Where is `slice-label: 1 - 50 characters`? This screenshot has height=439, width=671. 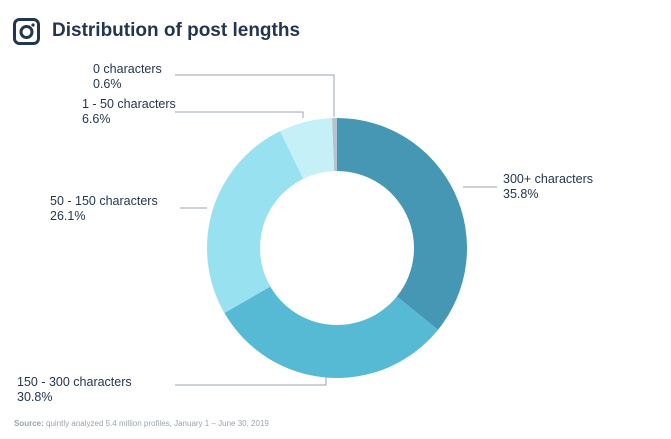
slice-label: 1 - 50 characters is located at coordinates (129, 104).